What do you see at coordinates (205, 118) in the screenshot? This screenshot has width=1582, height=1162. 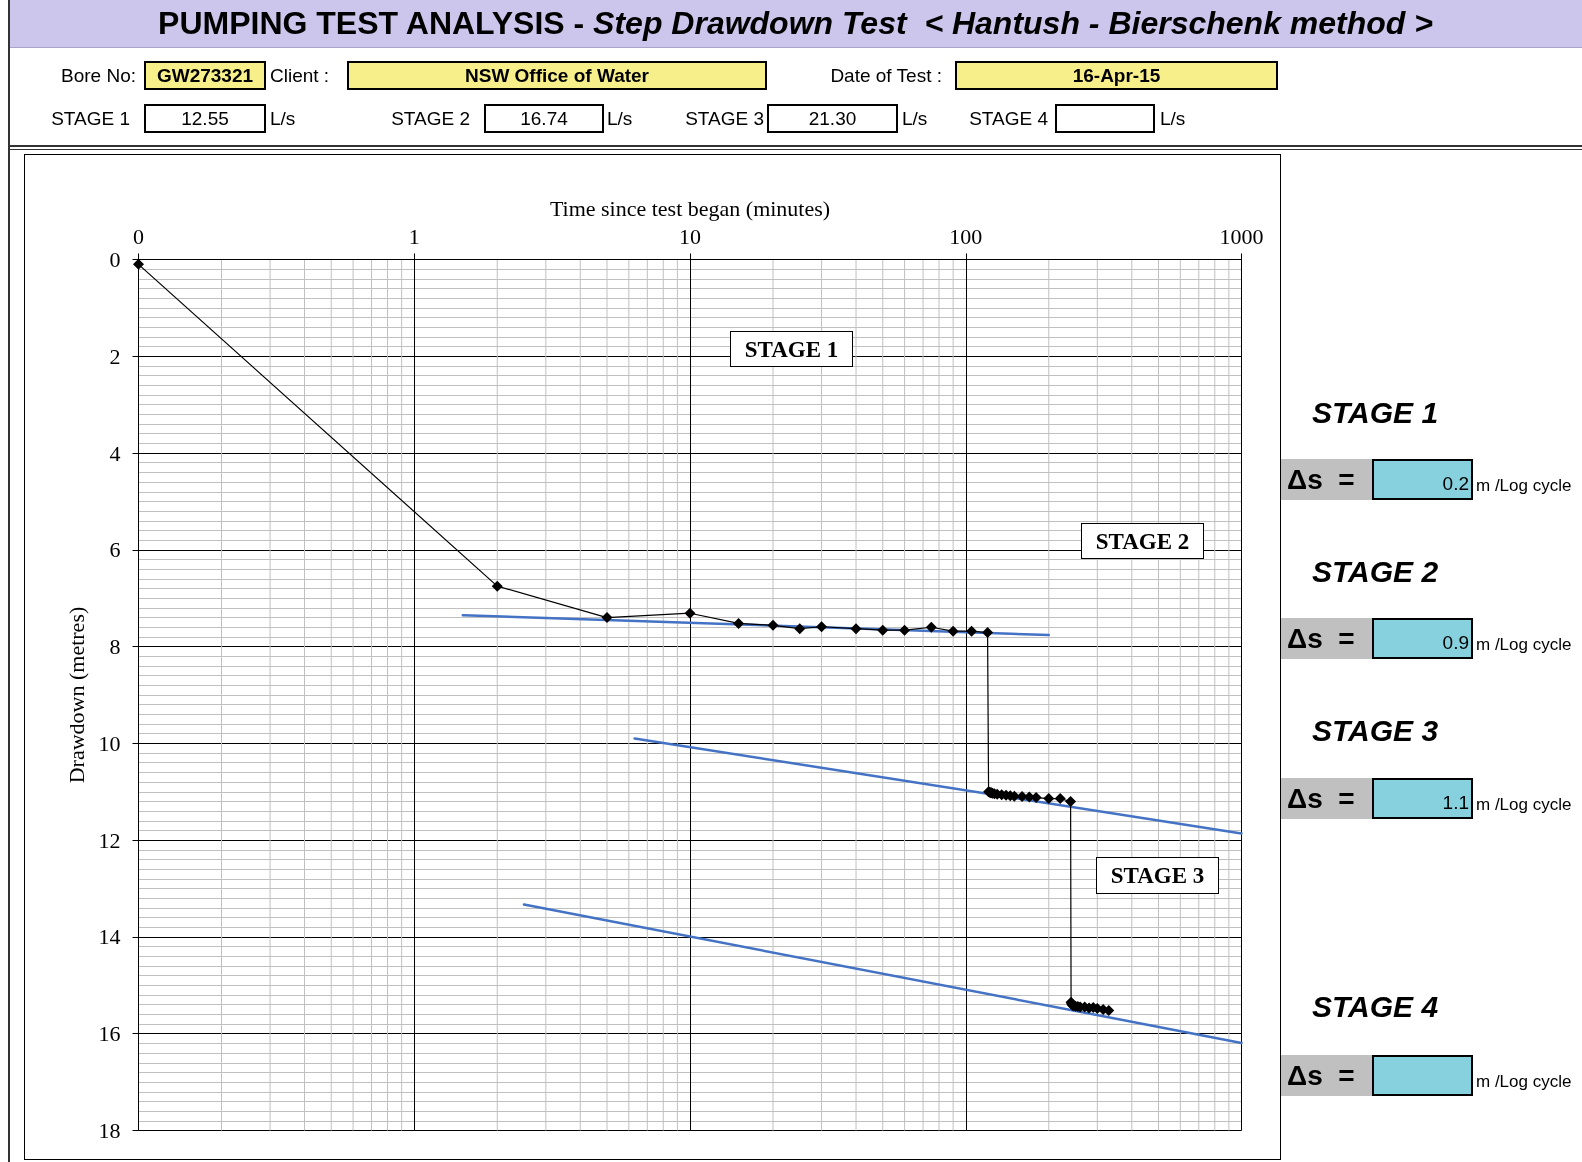 I see `text: 12.55` at bounding box center [205, 118].